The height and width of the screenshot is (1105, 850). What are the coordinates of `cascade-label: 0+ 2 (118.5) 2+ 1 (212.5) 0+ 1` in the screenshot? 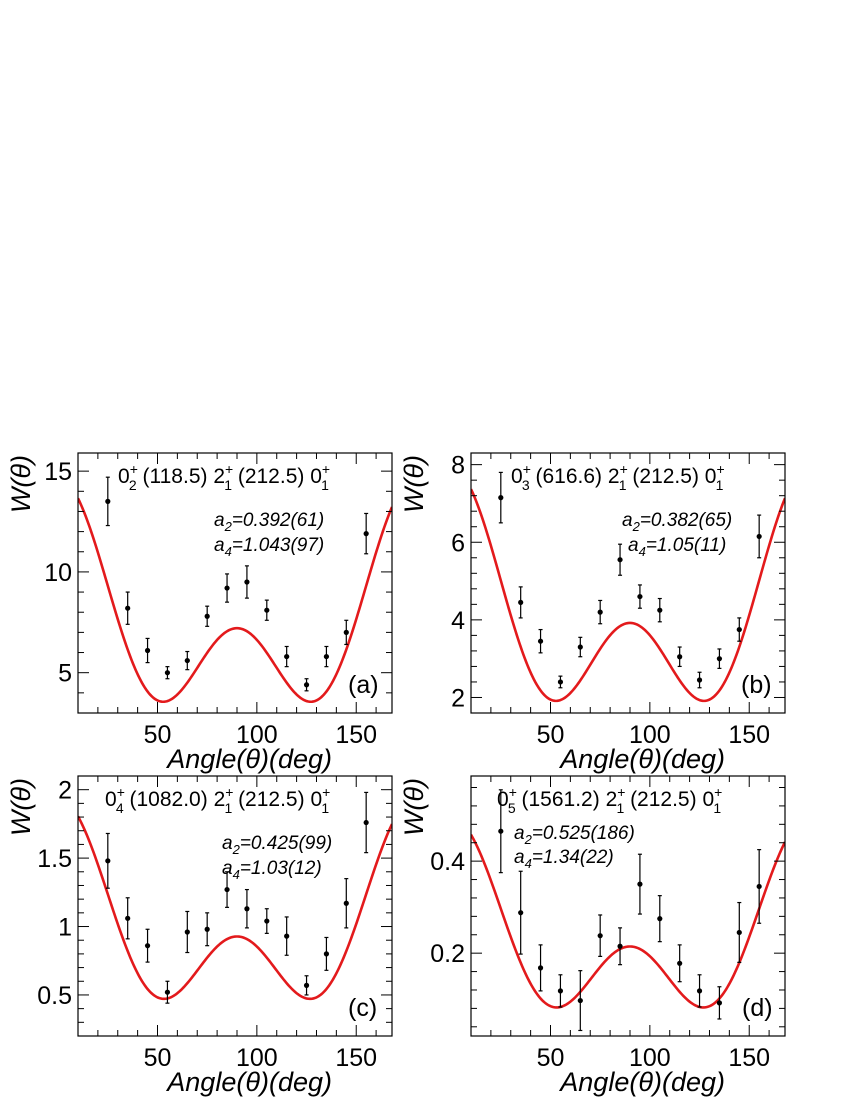 It's located at (224, 477).